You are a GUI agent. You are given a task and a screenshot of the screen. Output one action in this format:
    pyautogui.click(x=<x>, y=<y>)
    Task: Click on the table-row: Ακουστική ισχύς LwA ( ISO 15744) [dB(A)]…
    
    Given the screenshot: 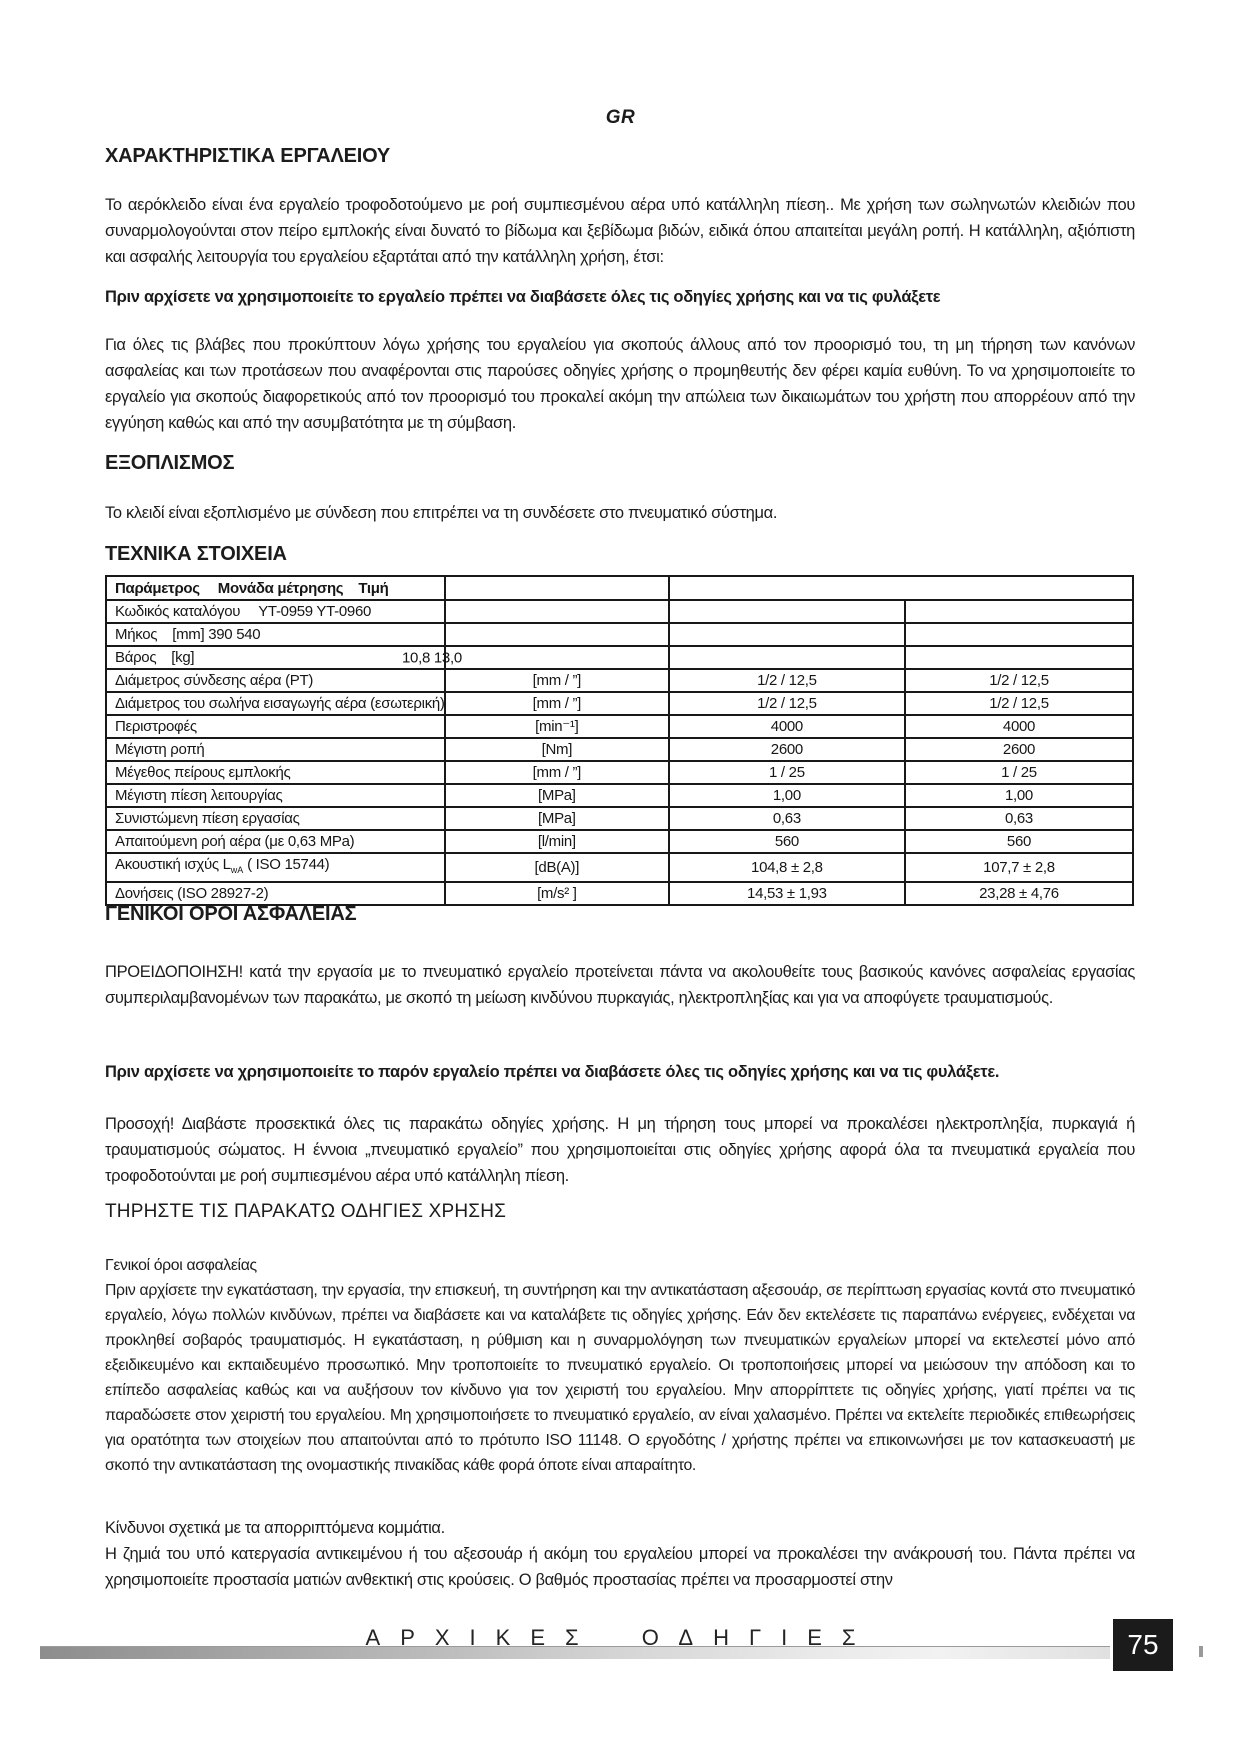 What is the action you would take?
    pyautogui.click(x=620, y=867)
    